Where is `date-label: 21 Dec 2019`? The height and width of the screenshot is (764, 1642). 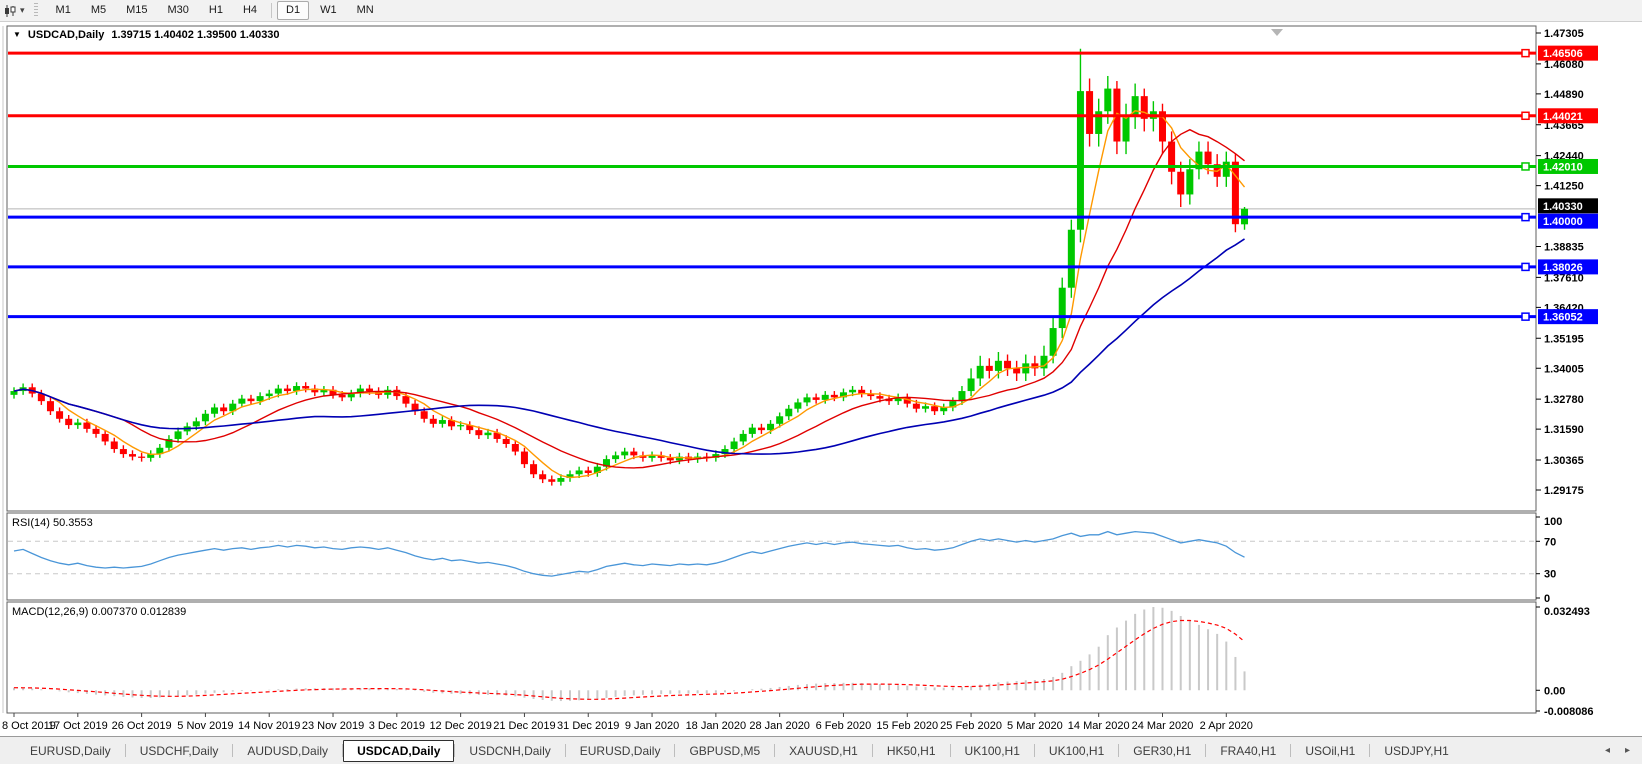
date-label: 21 Dec 2019 is located at coordinates (524, 726).